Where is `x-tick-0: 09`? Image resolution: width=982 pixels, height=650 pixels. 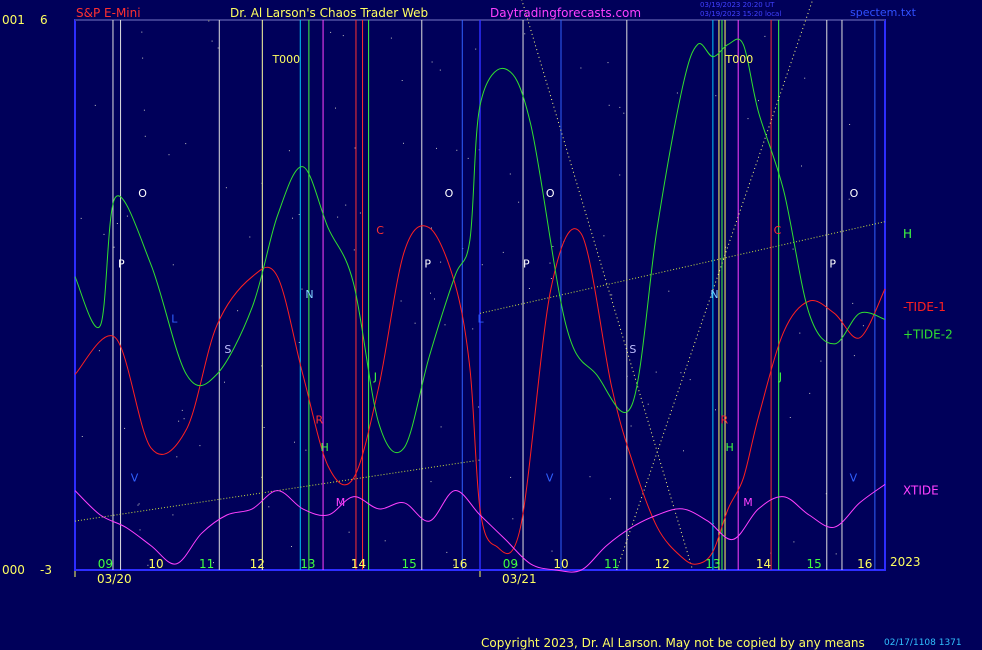 x-tick-0: 09 is located at coordinates (105, 564).